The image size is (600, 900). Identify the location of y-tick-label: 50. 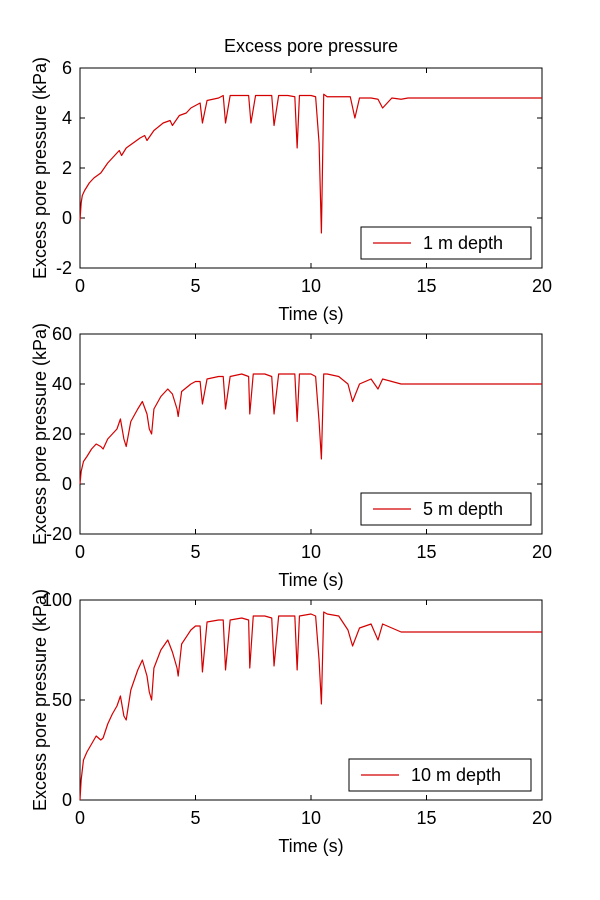
(62, 700).